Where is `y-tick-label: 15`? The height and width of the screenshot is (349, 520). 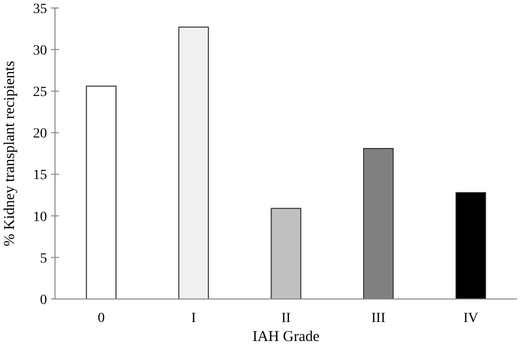 y-tick-label: 15 is located at coordinates (40, 176).